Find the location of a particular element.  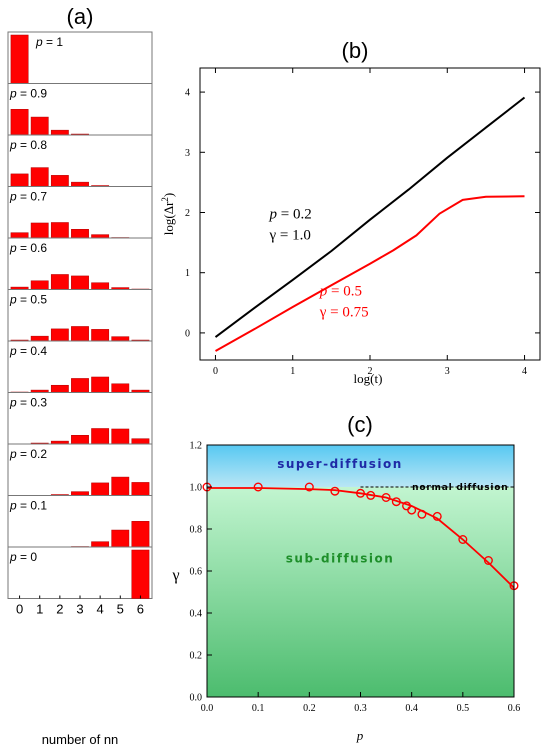

histogram-x-tick-label: 2 is located at coordinates (59, 609).